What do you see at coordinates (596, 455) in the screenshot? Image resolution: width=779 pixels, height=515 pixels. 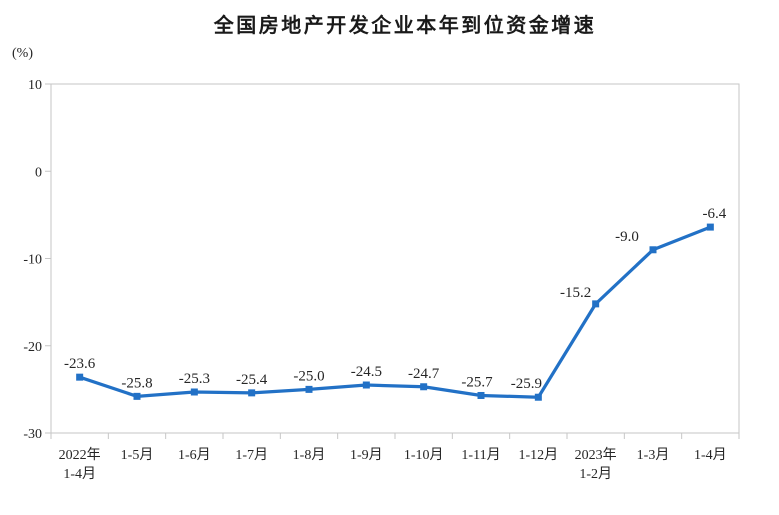 I see `x-category-label: 2023年` at bounding box center [596, 455].